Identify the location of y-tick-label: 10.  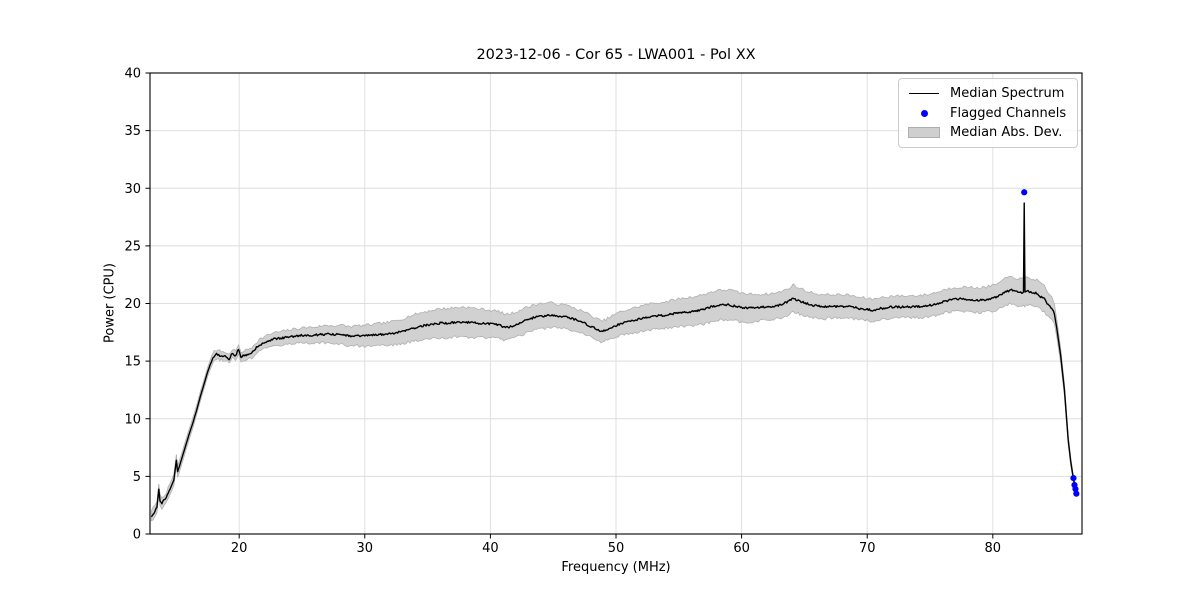
(132, 419).